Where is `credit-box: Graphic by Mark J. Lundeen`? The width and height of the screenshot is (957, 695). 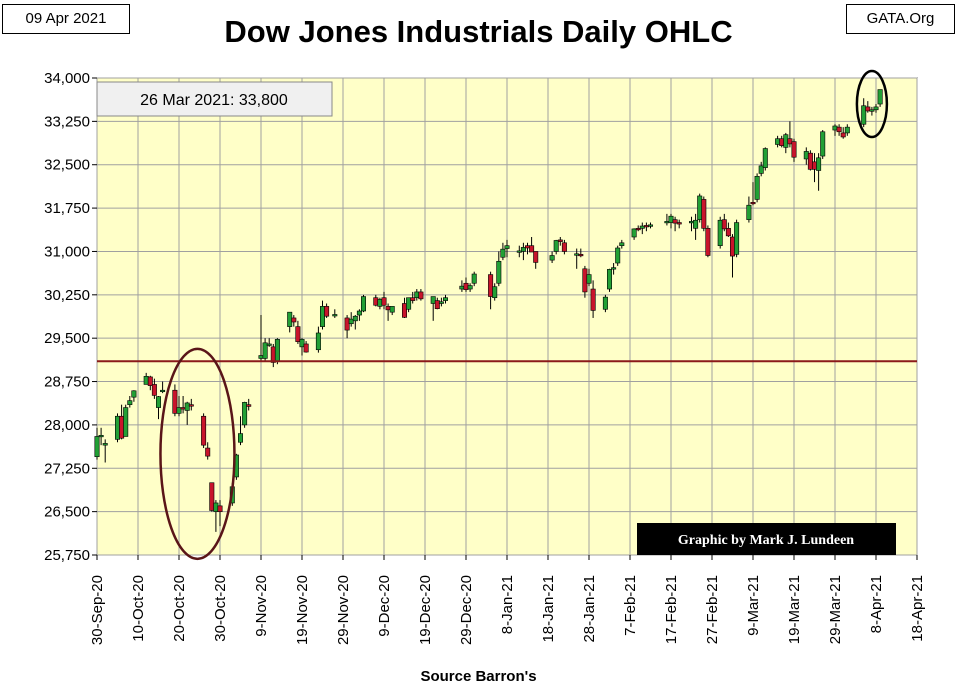 credit-box: Graphic by Mark J. Lundeen is located at coordinates (766, 539).